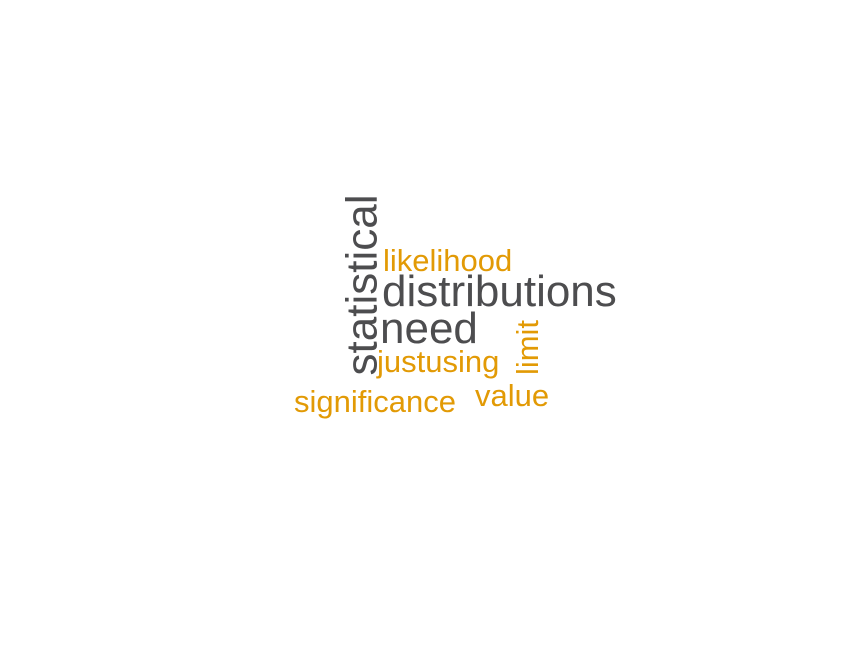 The height and width of the screenshot is (648, 864). Describe the element at coordinates (512, 395) in the screenshot. I see `word-value: value` at that location.